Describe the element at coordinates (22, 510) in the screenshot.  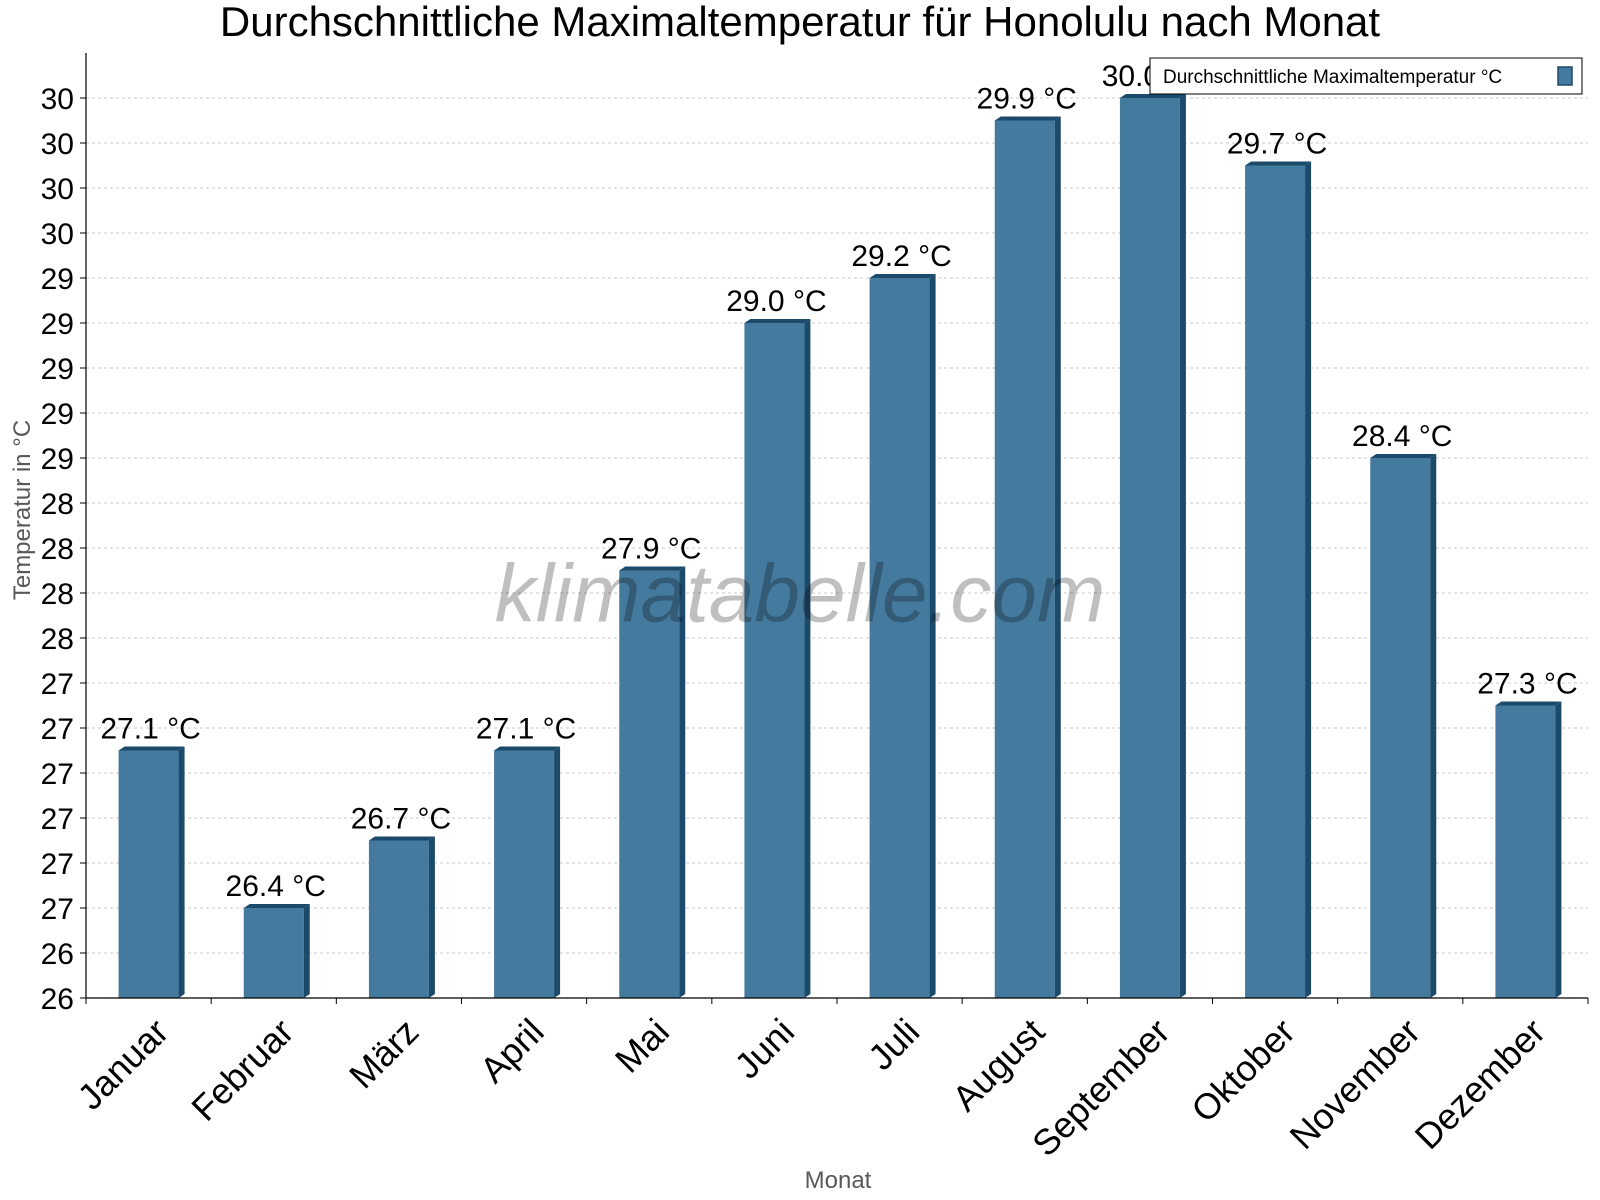
I see `y-axis-label: Temperatur in °C` at that location.